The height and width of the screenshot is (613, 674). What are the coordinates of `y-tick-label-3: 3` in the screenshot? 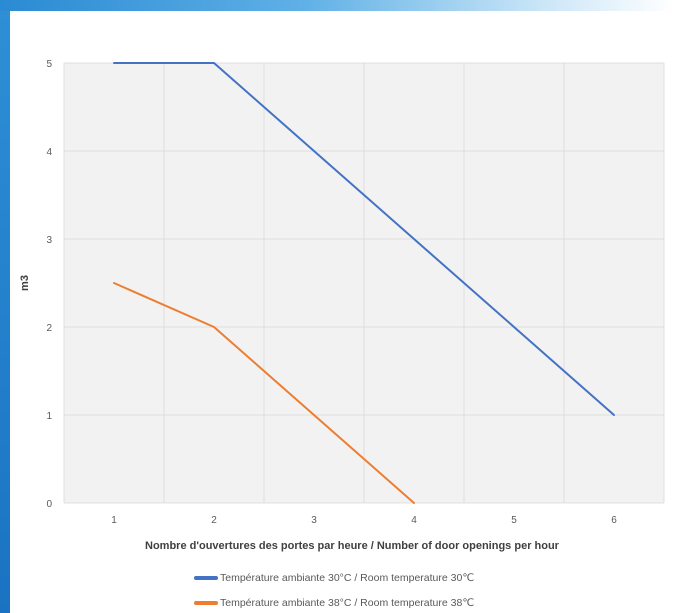 It's located at (49, 240).